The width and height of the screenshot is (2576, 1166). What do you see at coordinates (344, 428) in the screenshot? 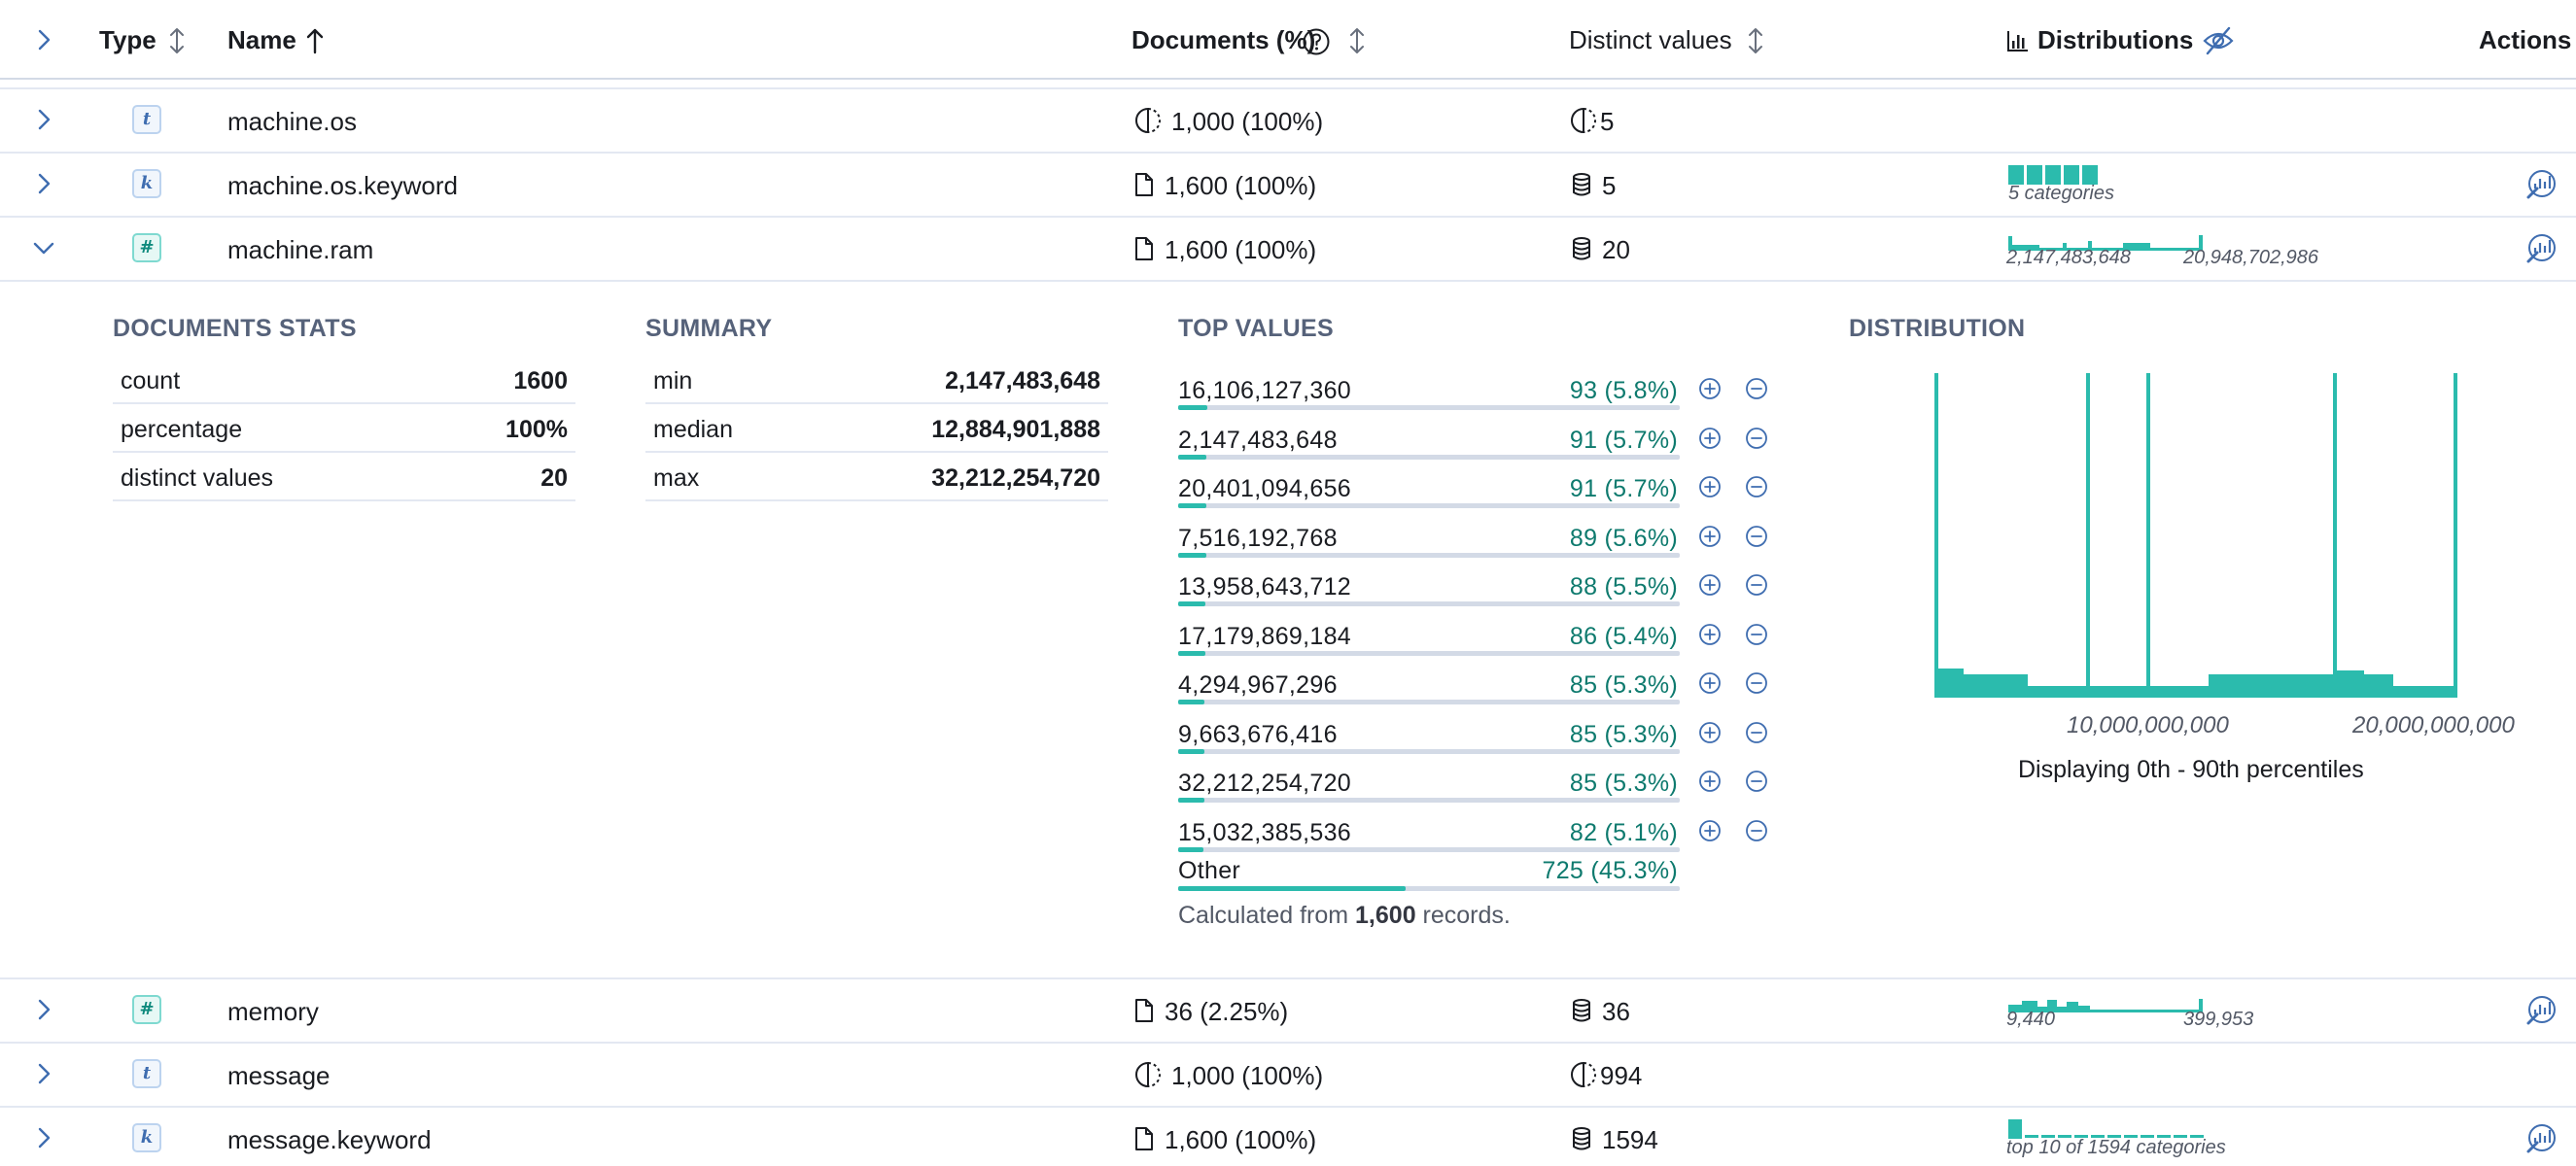
I see `stat-row-percentage: percentage 100%` at bounding box center [344, 428].